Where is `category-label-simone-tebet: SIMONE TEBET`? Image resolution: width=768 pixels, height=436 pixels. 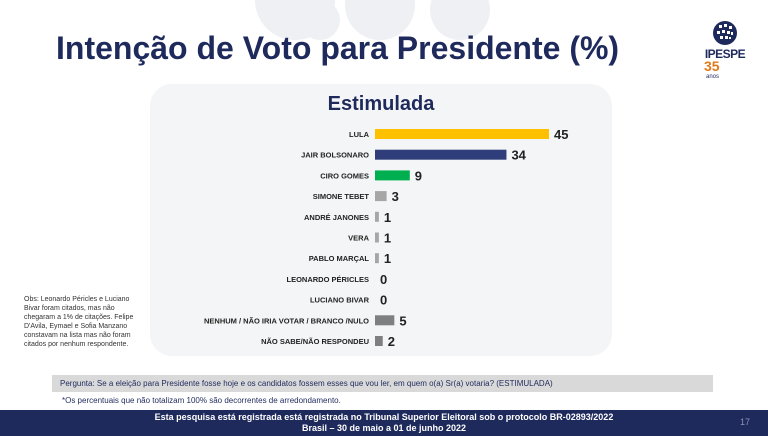 category-label-simone-tebet: SIMONE TEBET is located at coordinates (341, 196).